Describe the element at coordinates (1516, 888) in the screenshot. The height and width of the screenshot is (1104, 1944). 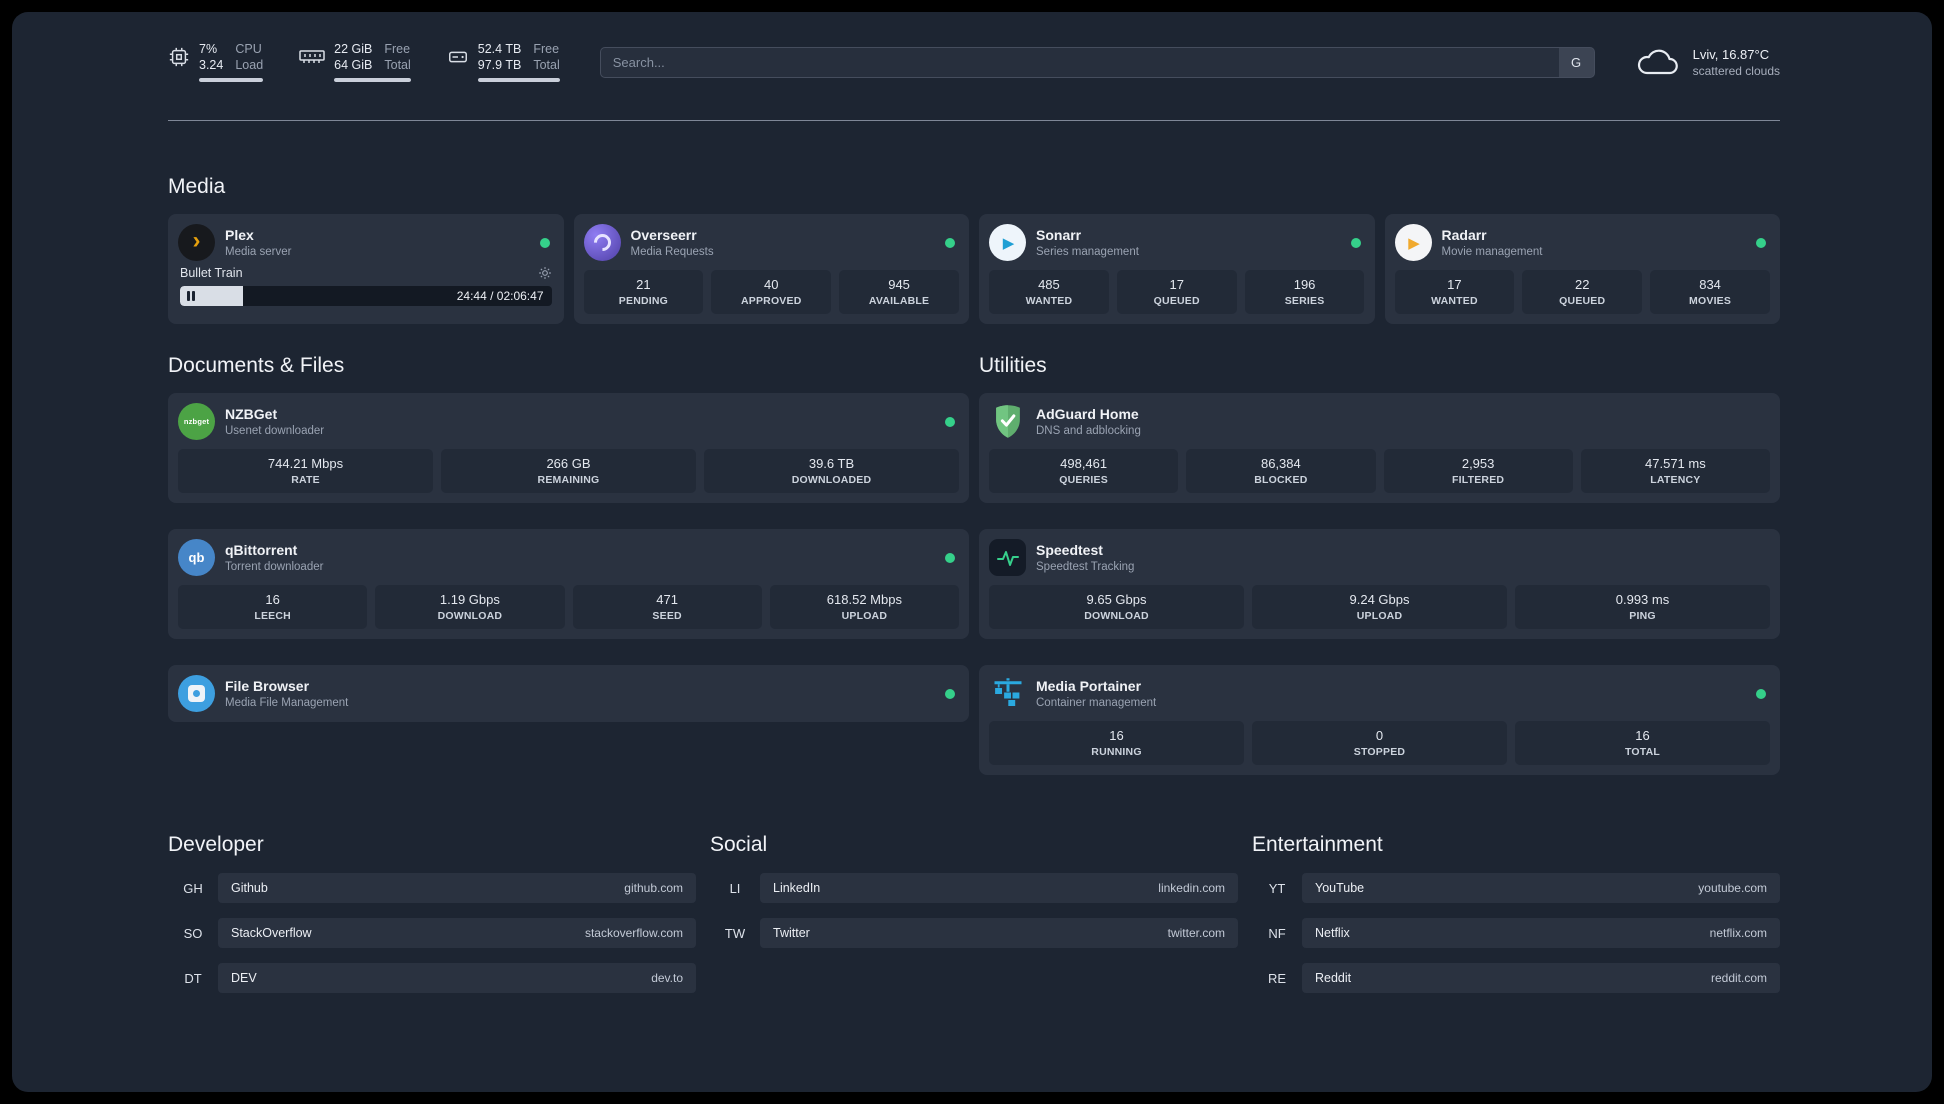
I see `bookmark-youtube: YT YouTube youtube.com` at that location.